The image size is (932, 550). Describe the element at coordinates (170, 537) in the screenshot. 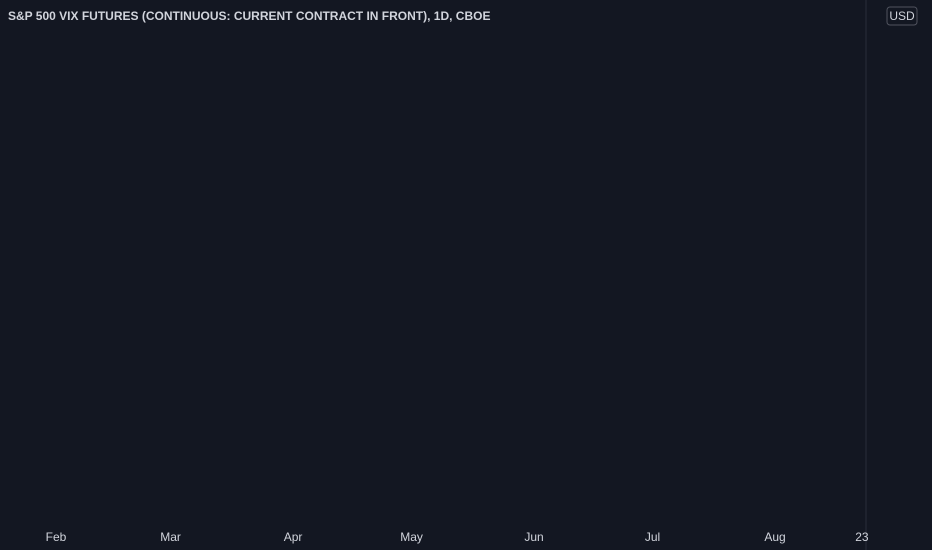

I see `x-tick-label: Mar` at that location.